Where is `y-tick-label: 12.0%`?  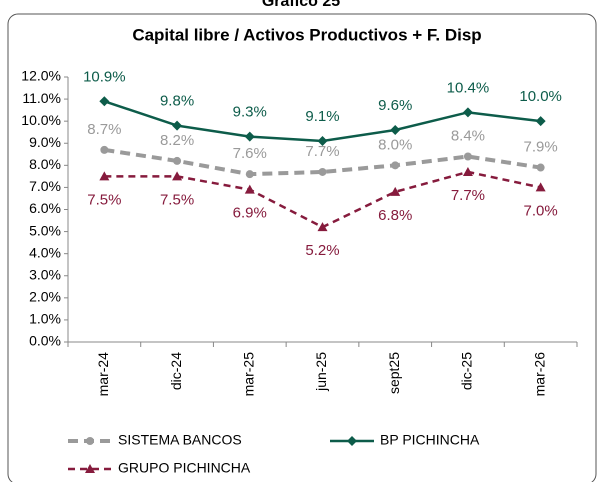 y-tick-label: 12.0% is located at coordinates (41, 76).